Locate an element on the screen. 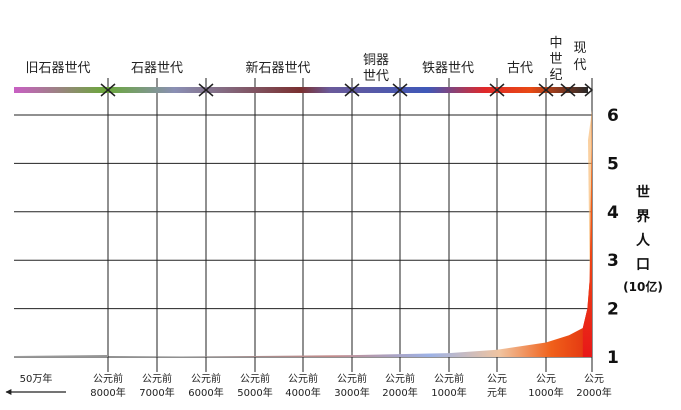  era-label: 现代 is located at coordinates (579, 57).